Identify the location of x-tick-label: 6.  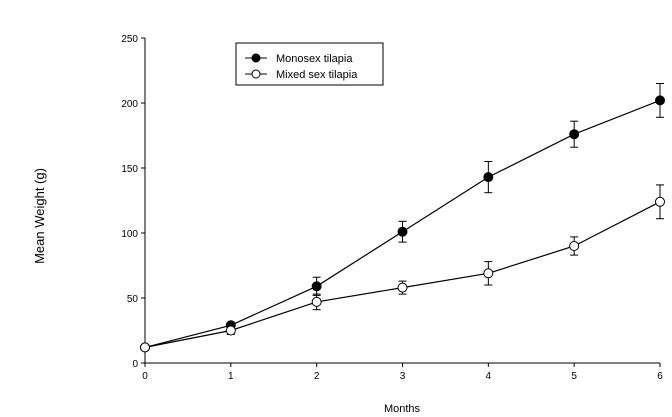
(660, 376).